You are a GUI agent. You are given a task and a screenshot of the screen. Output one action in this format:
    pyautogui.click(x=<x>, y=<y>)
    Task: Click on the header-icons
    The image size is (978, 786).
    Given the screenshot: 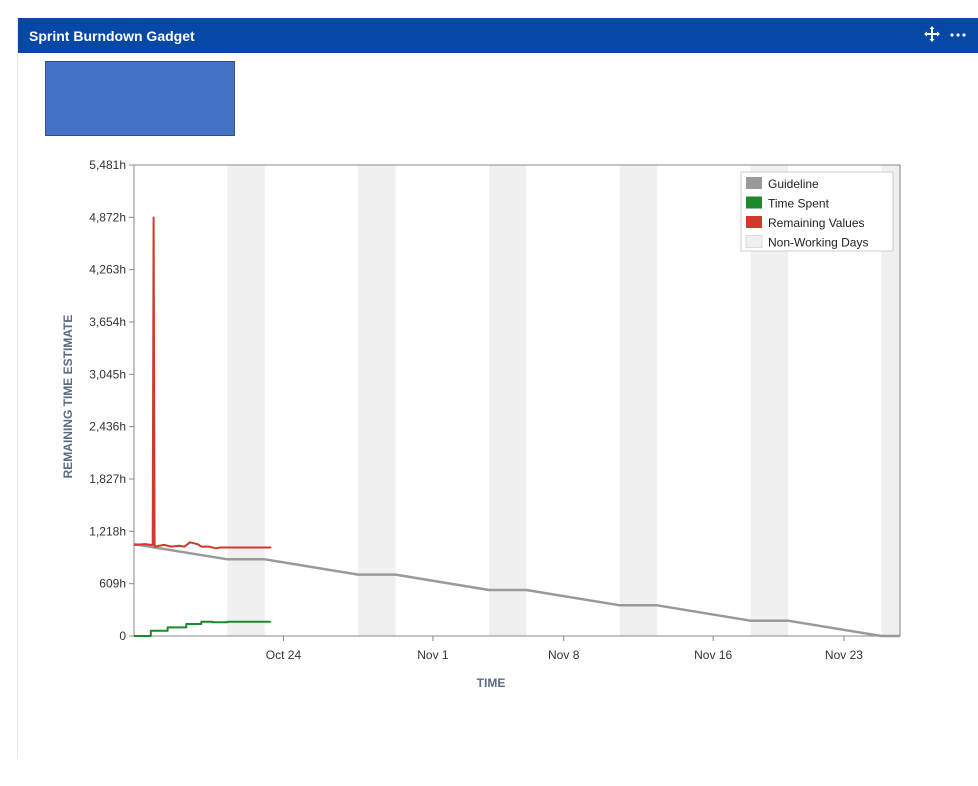 What is the action you would take?
    pyautogui.click(x=945, y=34)
    